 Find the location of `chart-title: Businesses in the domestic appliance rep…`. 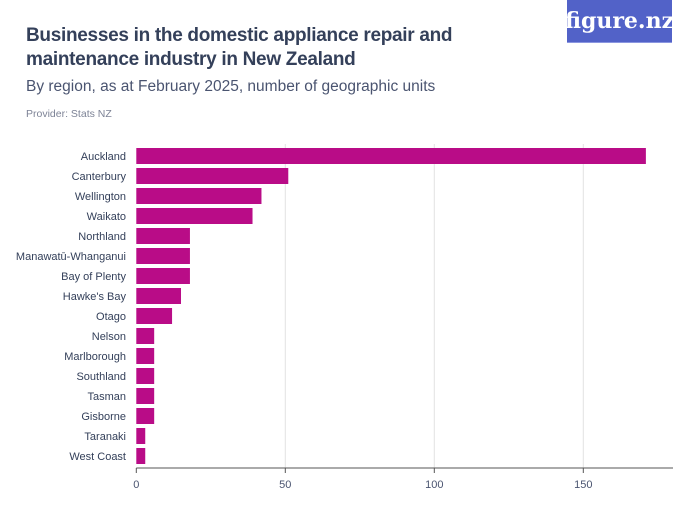

chart-title: Businesses in the domestic appliance rep… is located at coordinates (239, 47).